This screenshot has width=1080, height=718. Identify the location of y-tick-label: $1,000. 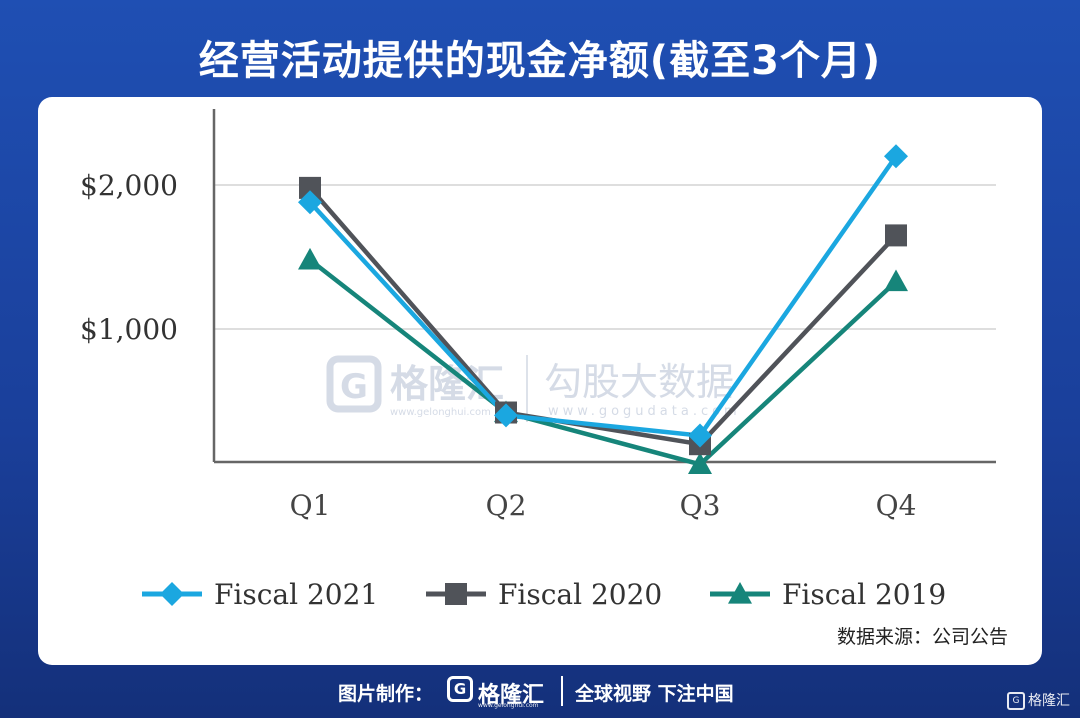
(129, 329).